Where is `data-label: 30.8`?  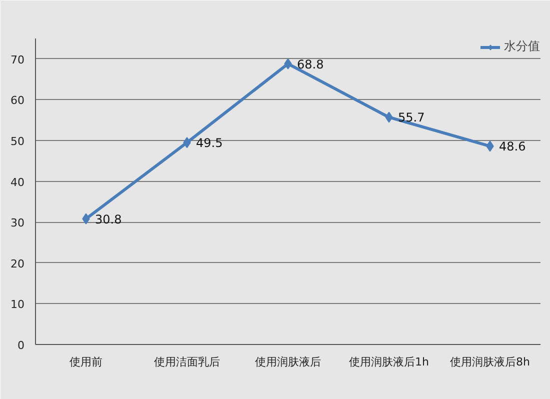 data-label: 30.8 is located at coordinates (108, 219).